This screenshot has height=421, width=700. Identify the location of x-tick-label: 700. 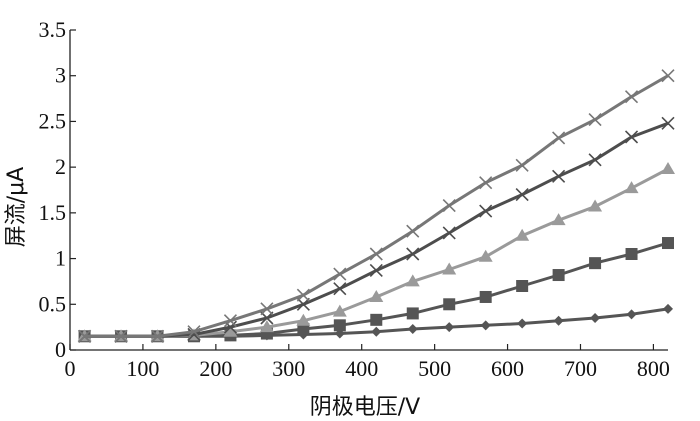
(580, 368).